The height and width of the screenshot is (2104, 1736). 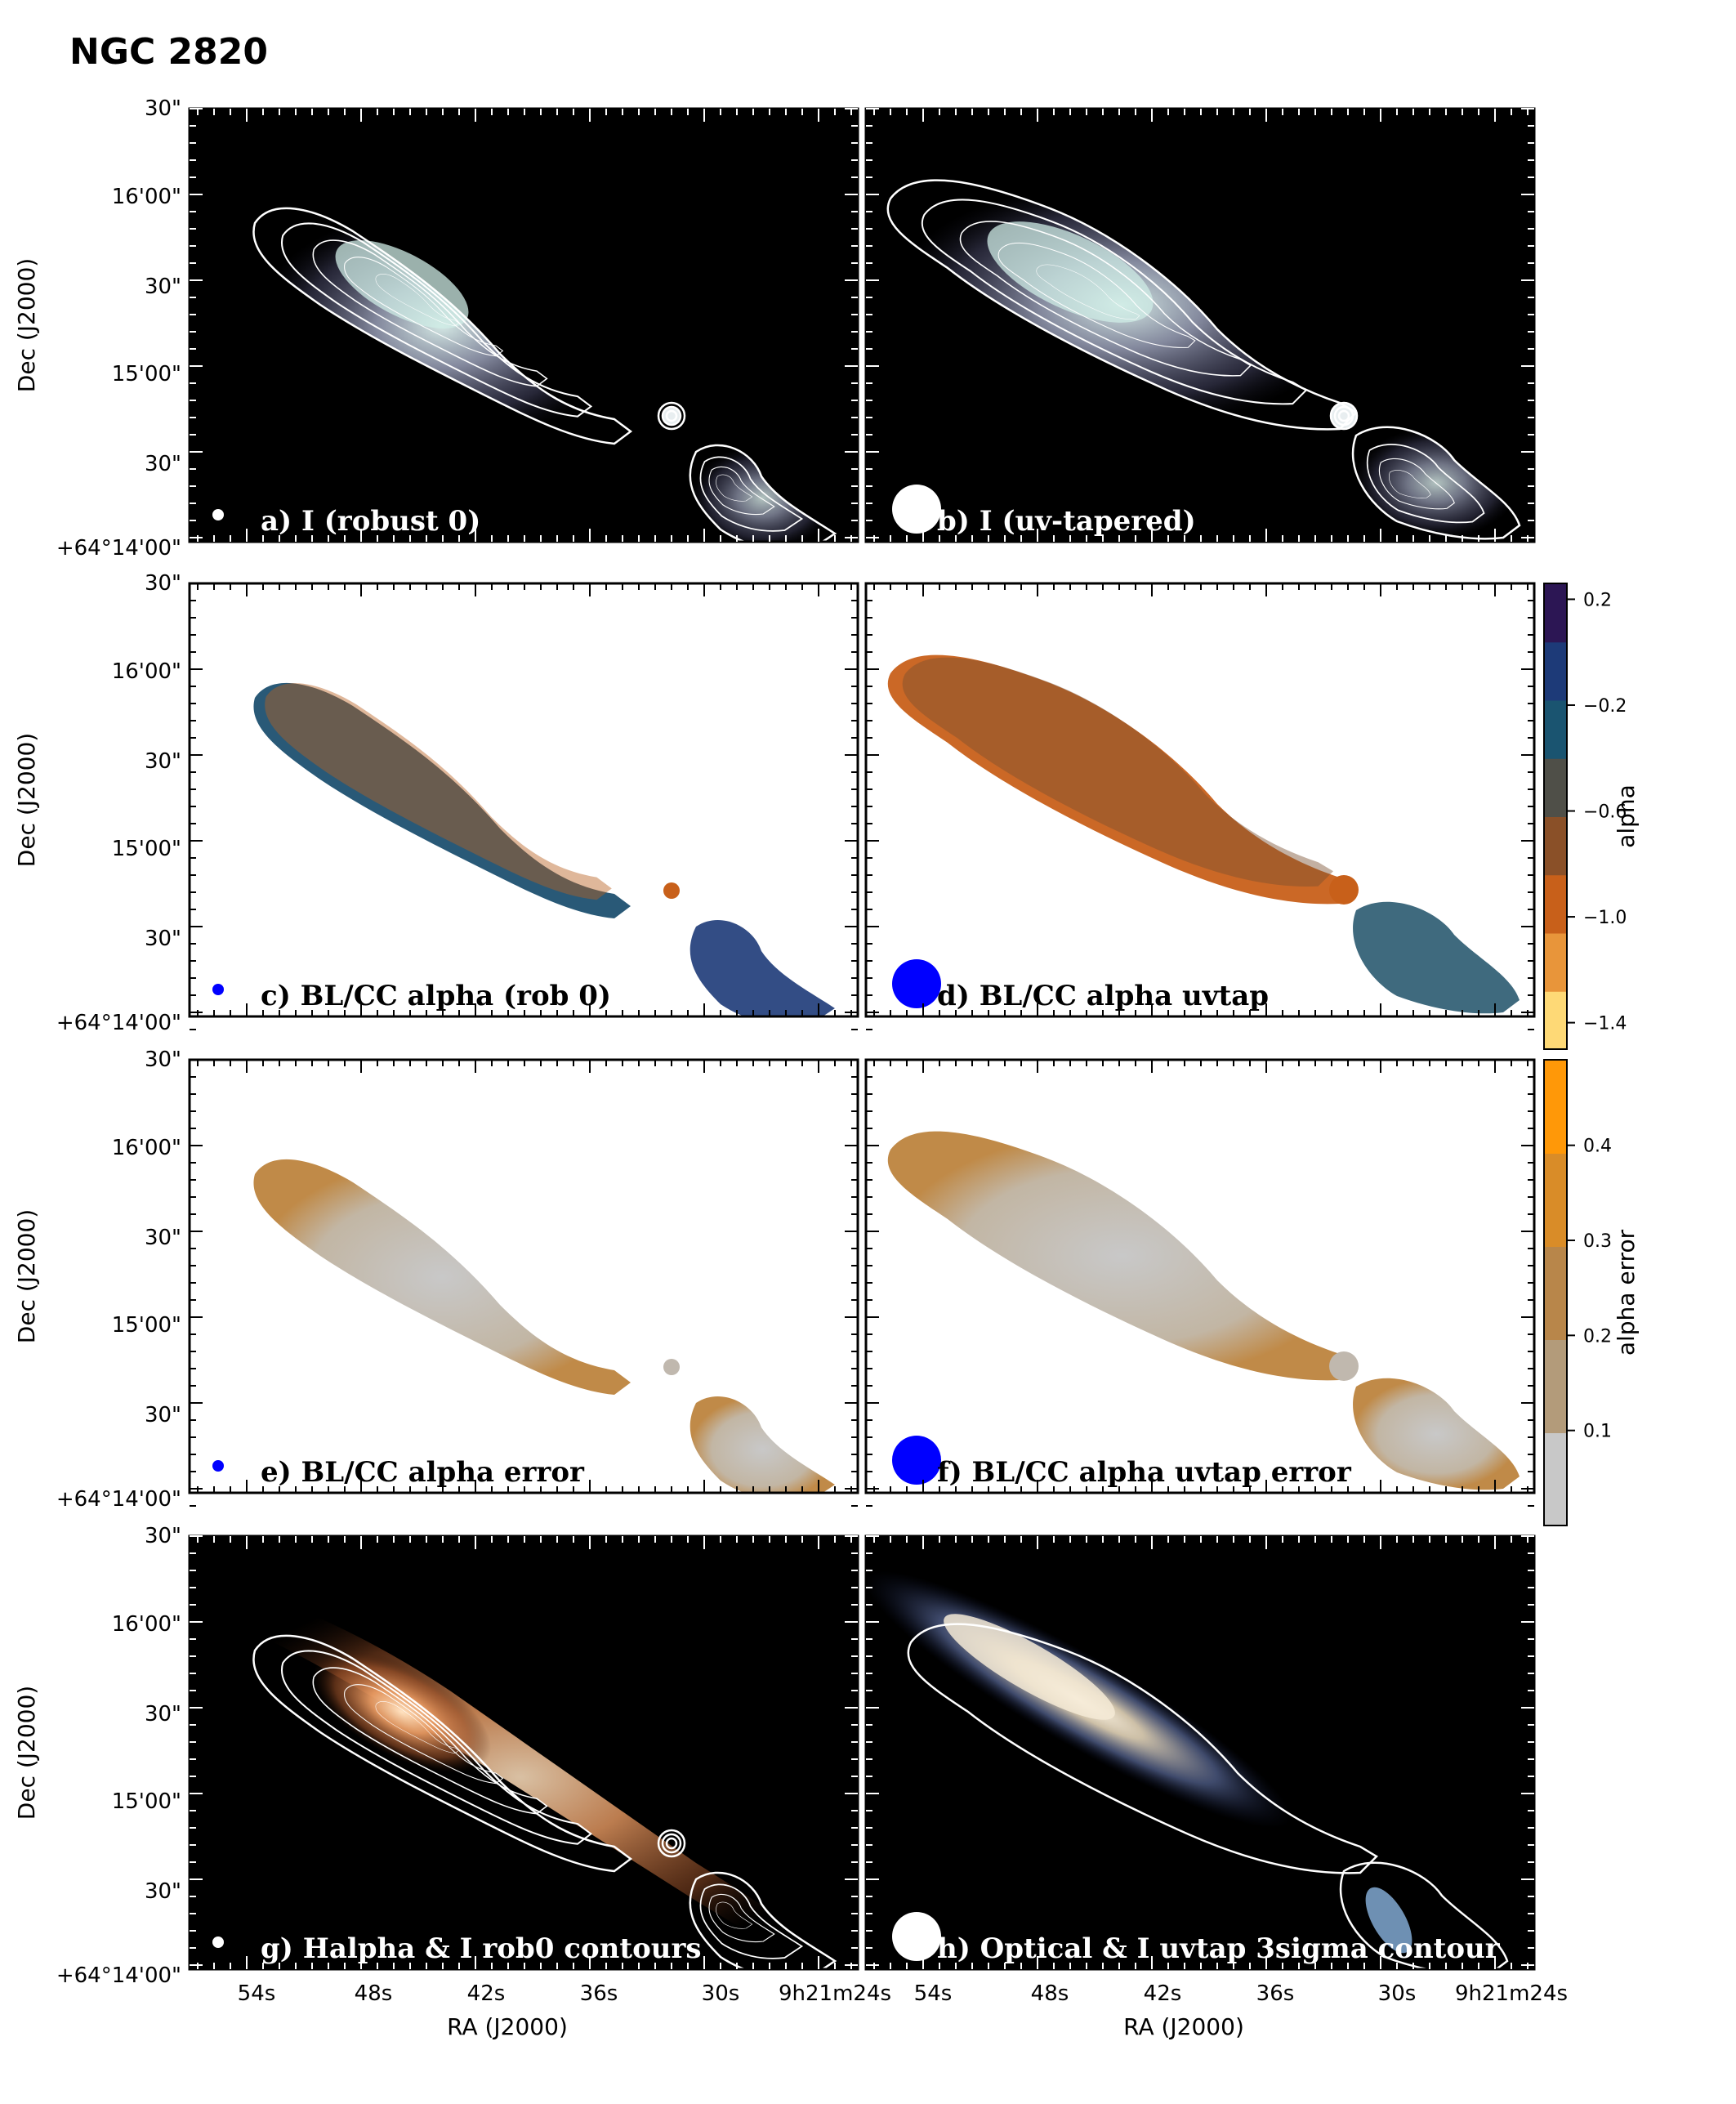 I want to click on panel-g-emission, so click(x=524, y=1773).